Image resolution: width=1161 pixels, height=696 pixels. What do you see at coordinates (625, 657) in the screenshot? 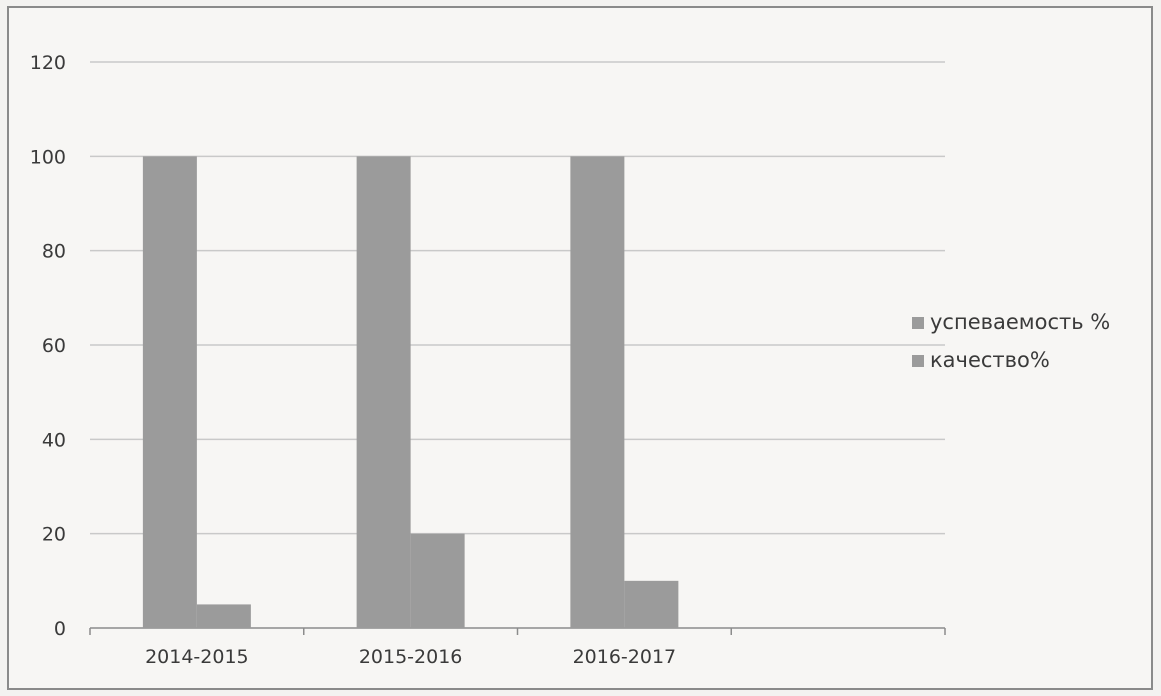
I see `x-tick-label: 2016-2017` at bounding box center [625, 657].